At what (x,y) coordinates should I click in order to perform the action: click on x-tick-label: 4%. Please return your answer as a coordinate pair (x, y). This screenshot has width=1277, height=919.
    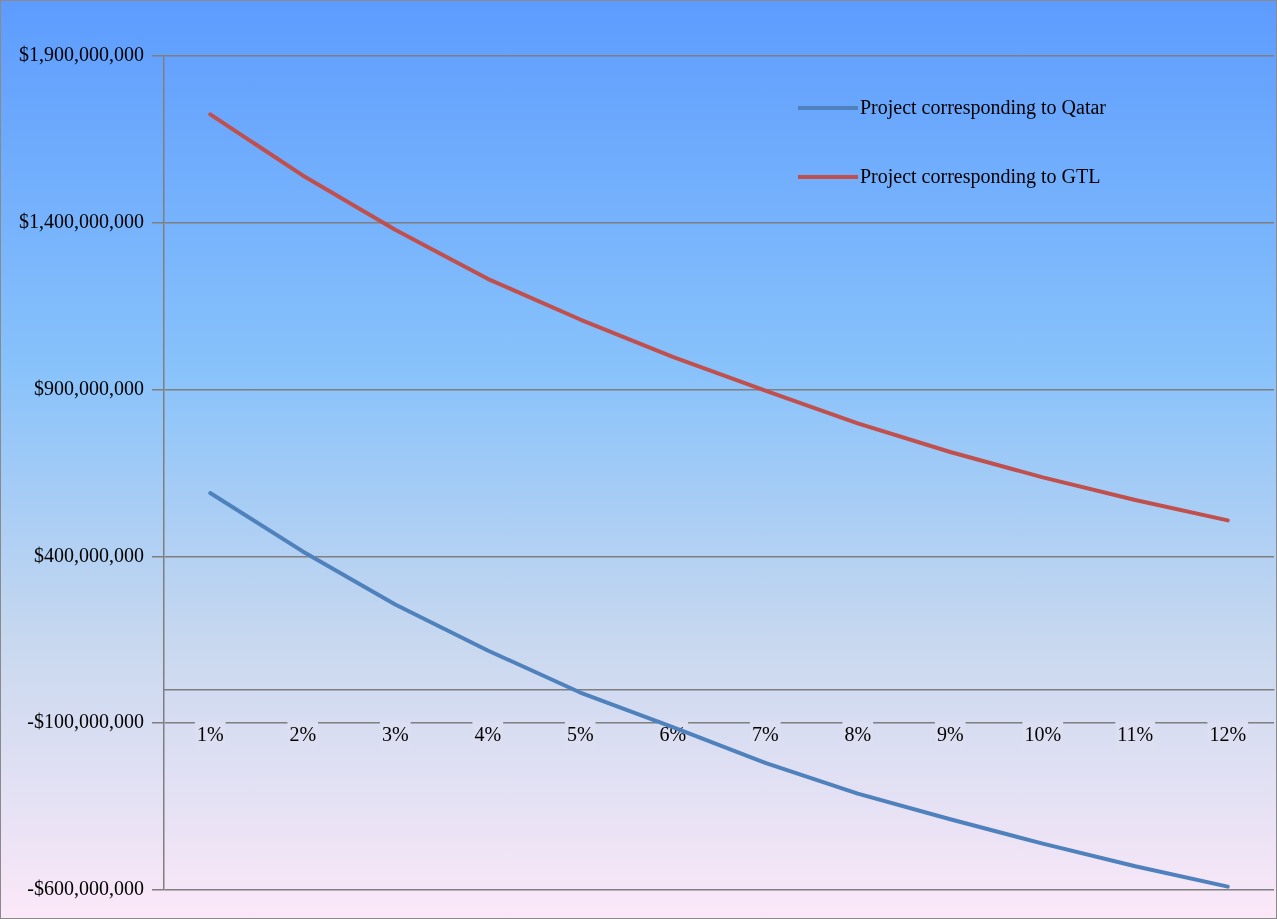
    Looking at the image, I should click on (488, 734).